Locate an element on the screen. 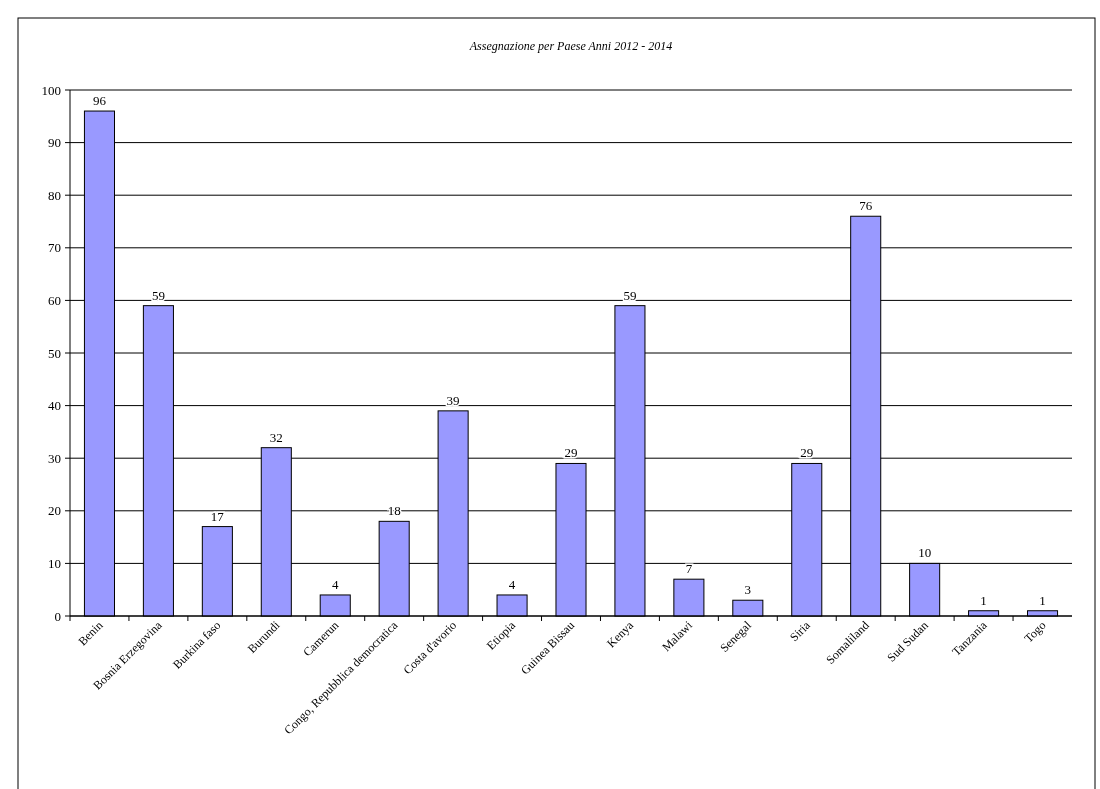 This screenshot has width=1100, height=789. y-tick-label: 80 is located at coordinates (54, 195).